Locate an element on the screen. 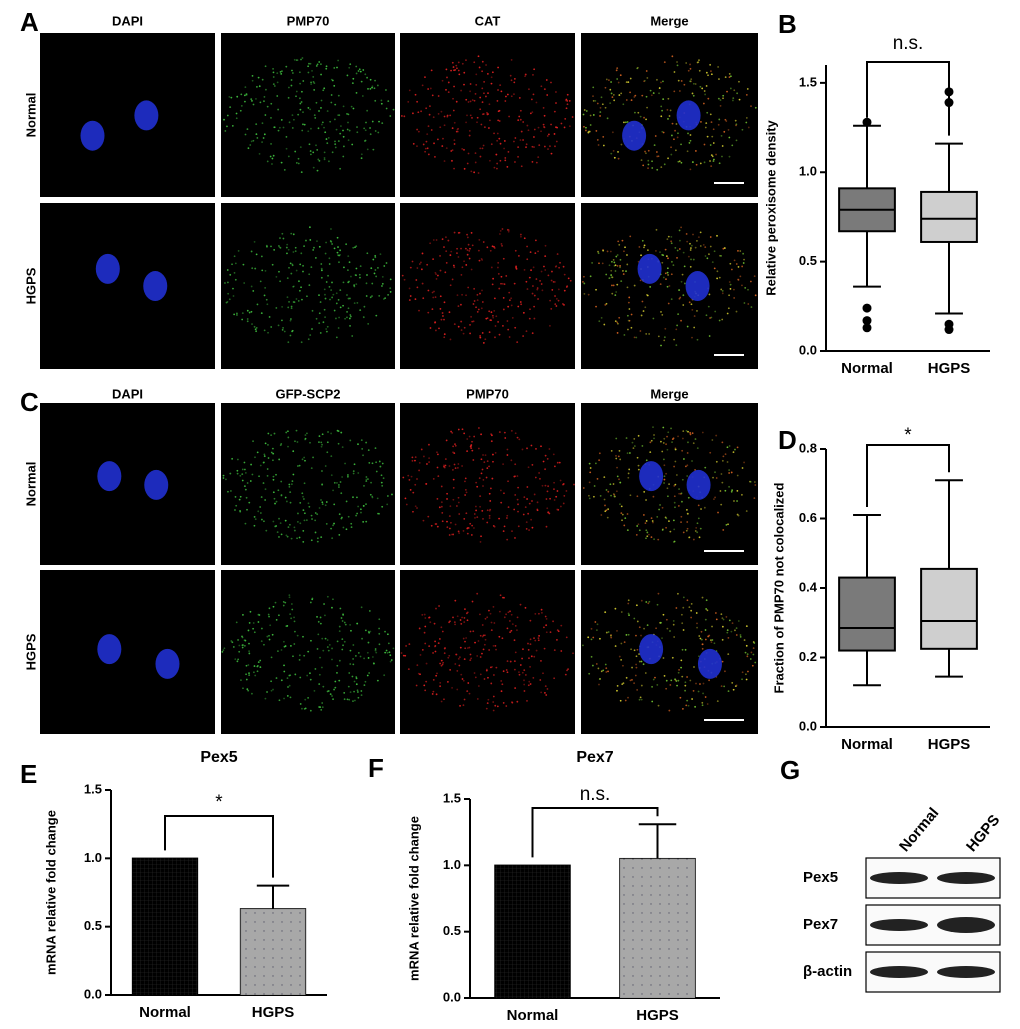 This screenshot has width=1020, height=1029. y-tick-label: 0.0 is located at coordinates (452, 996).